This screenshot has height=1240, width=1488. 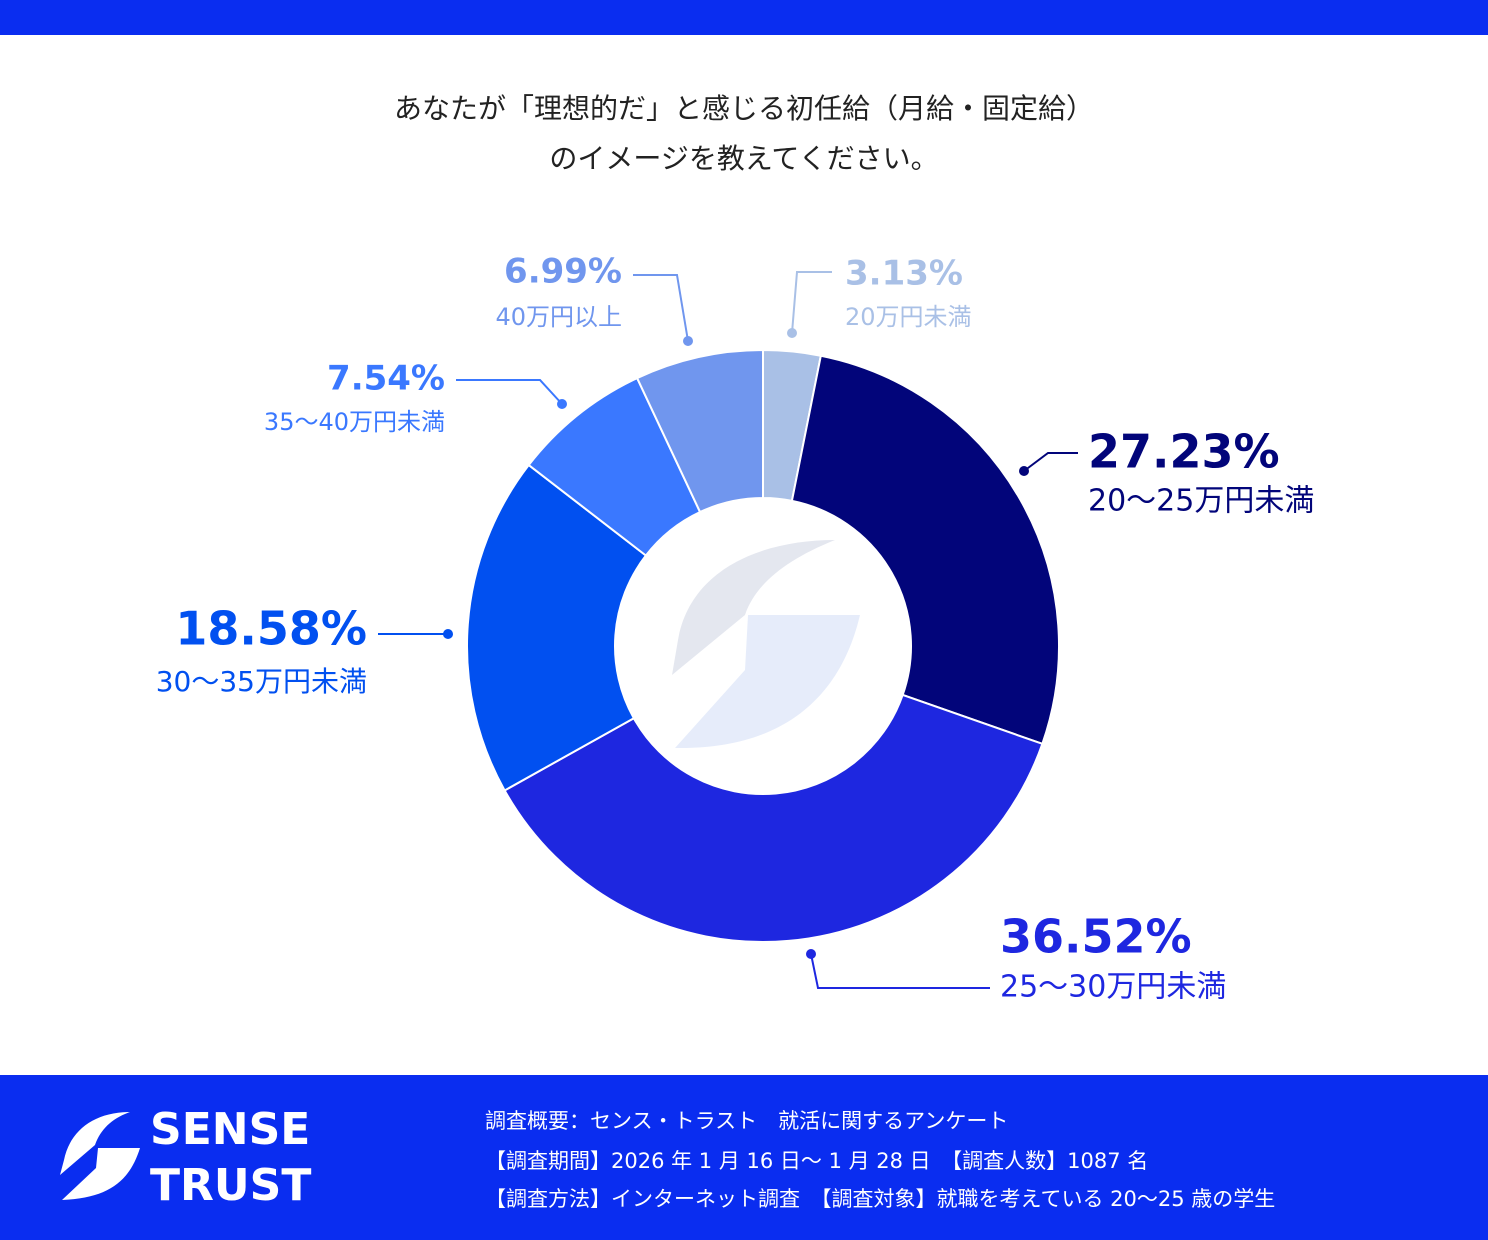 What do you see at coordinates (354, 422) in the screenshot?
I see `category-label: 35～40万円未満` at bounding box center [354, 422].